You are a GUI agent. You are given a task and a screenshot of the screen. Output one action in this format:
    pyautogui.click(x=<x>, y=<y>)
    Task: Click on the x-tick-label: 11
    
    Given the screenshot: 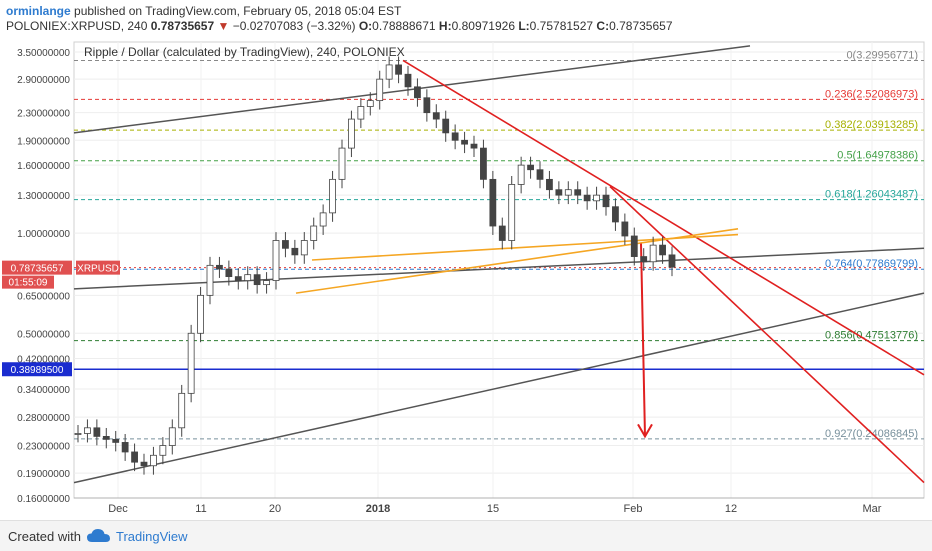 What is the action you would take?
    pyautogui.click(x=200, y=509)
    